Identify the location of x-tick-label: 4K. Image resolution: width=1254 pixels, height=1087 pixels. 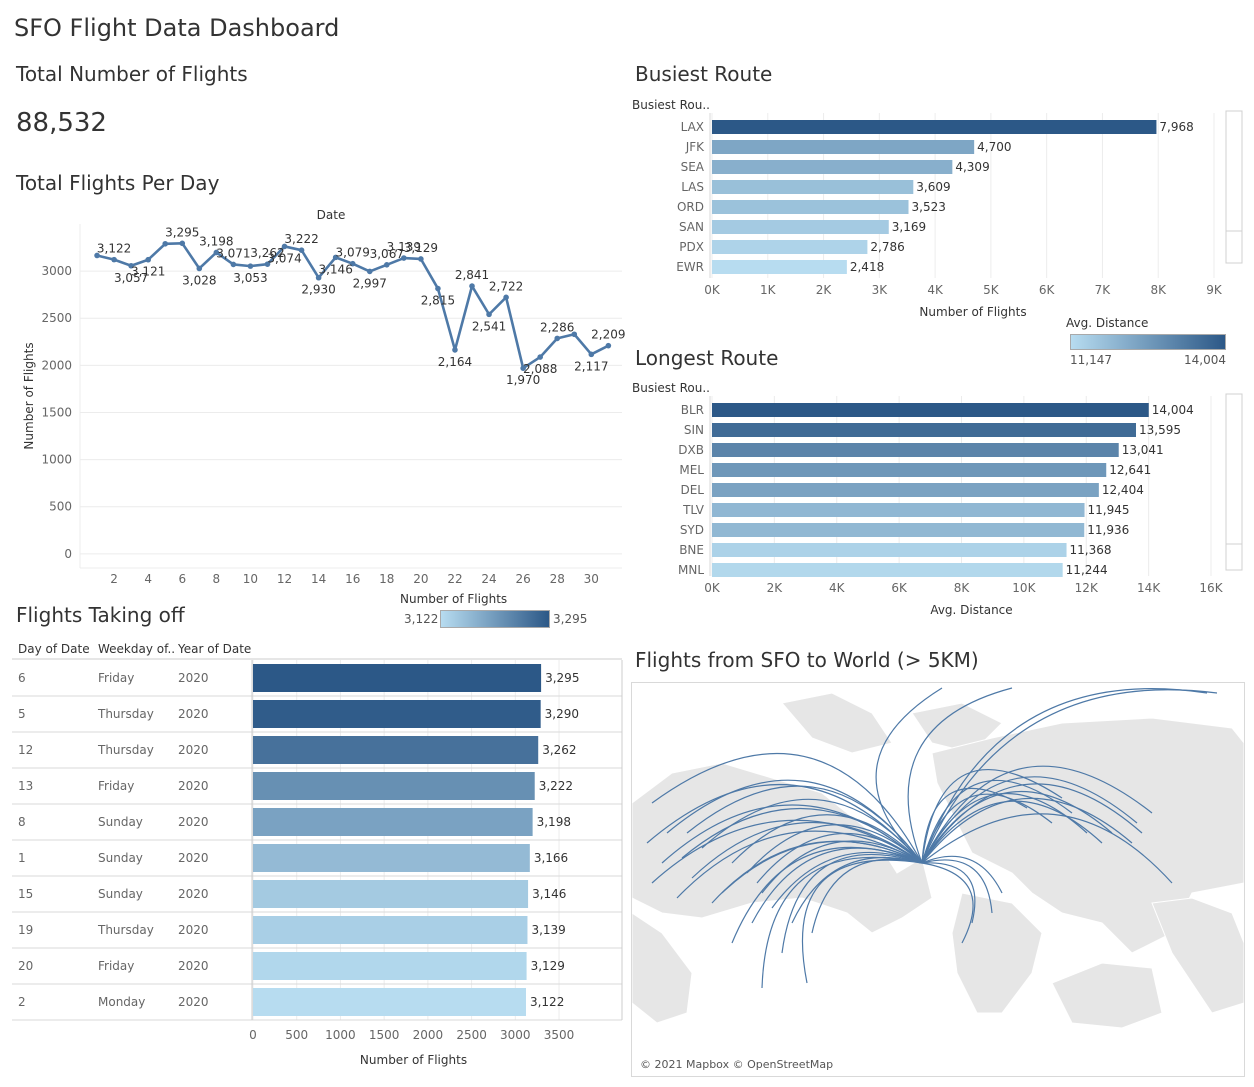
(837, 588).